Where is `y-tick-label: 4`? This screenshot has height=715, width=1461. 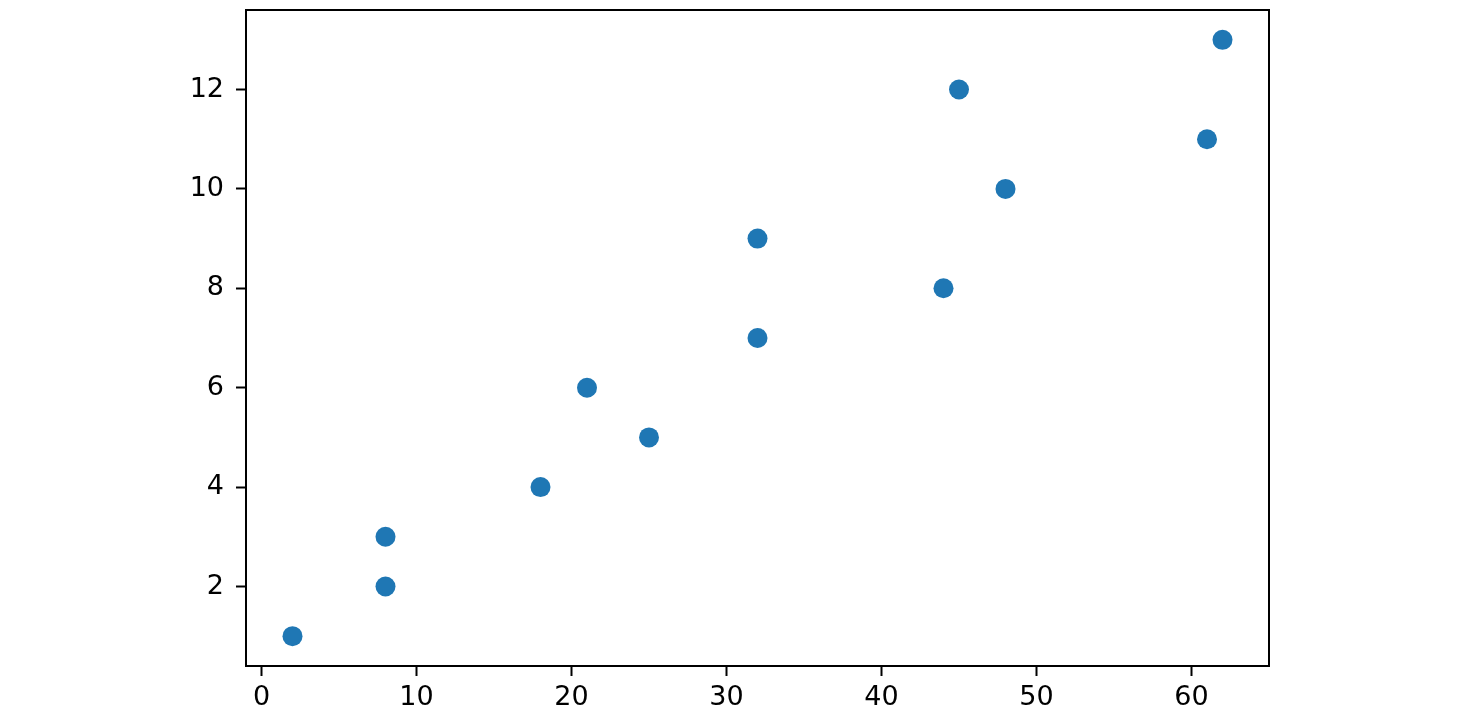 y-tick-label: 4 is located at coordinates (215, 485).